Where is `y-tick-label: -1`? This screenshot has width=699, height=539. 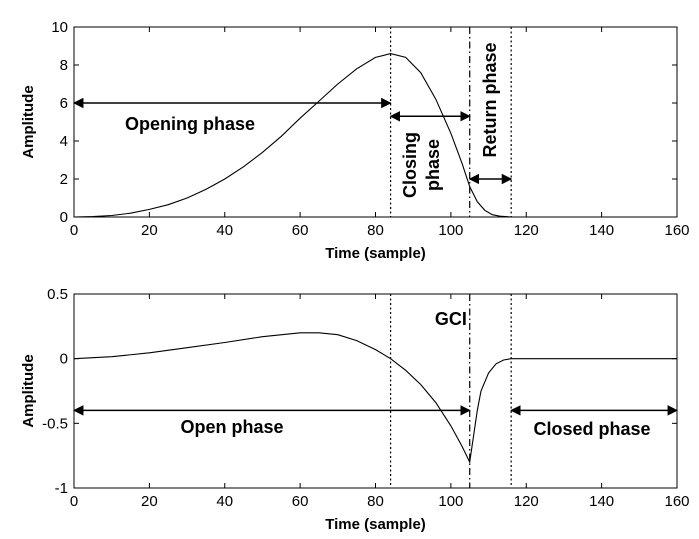
y-tick-label: -1 is located at coordinates (61, 488).